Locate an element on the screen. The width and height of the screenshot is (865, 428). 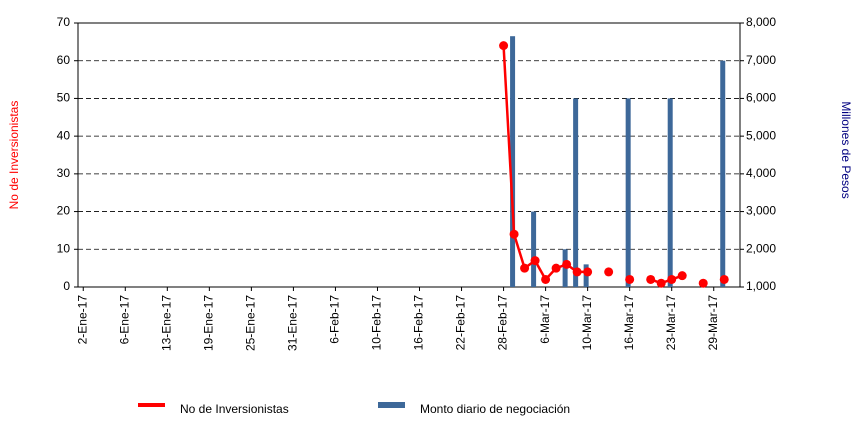
x-tick-label: 29-Mar-17 is located at coordinates (713, 323).